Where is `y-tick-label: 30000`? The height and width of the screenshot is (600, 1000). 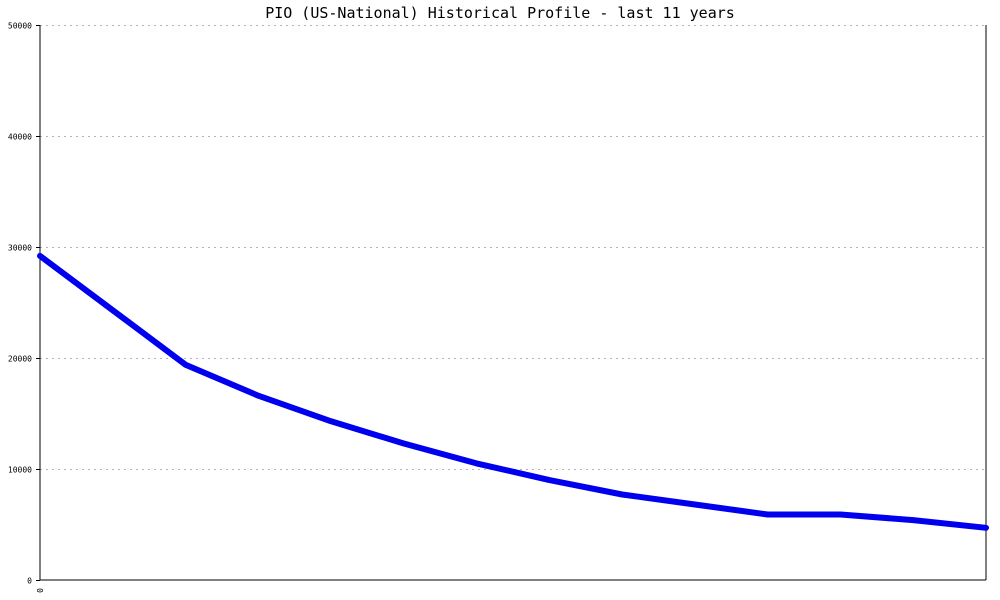 y-tick-label: 30000 is located at coordinates (20, 248).